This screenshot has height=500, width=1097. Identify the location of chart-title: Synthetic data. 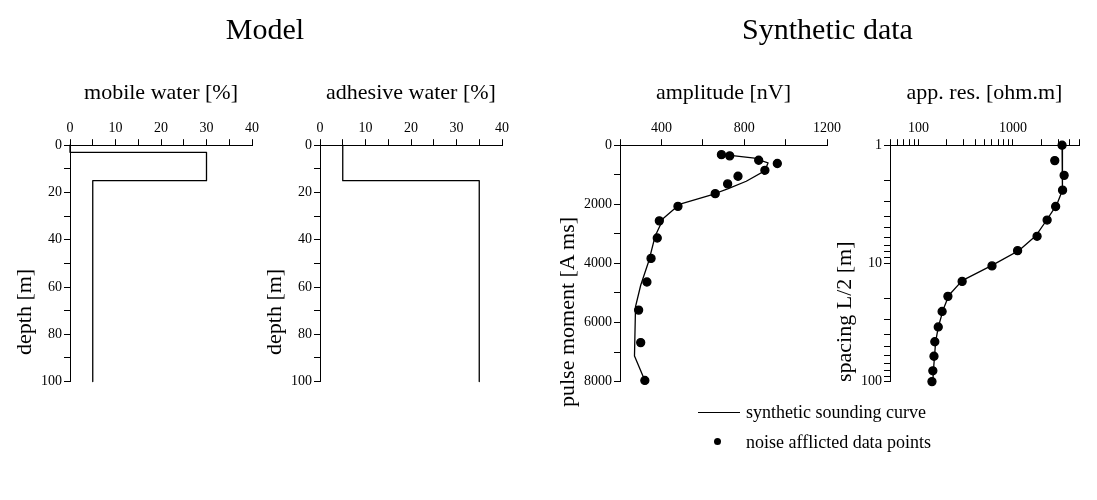
(827, 29).